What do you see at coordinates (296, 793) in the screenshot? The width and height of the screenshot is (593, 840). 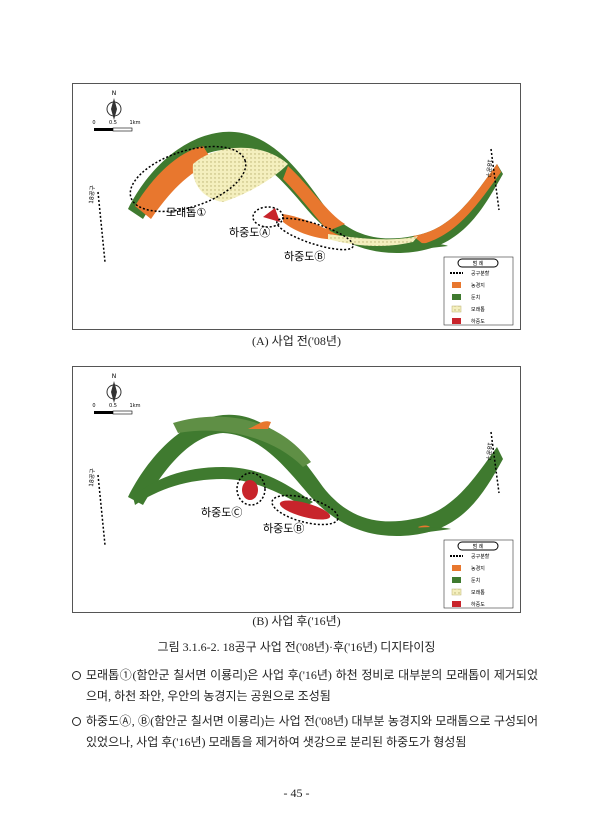 I see `page-number: - 45 -` at bounding box center [296, 793].